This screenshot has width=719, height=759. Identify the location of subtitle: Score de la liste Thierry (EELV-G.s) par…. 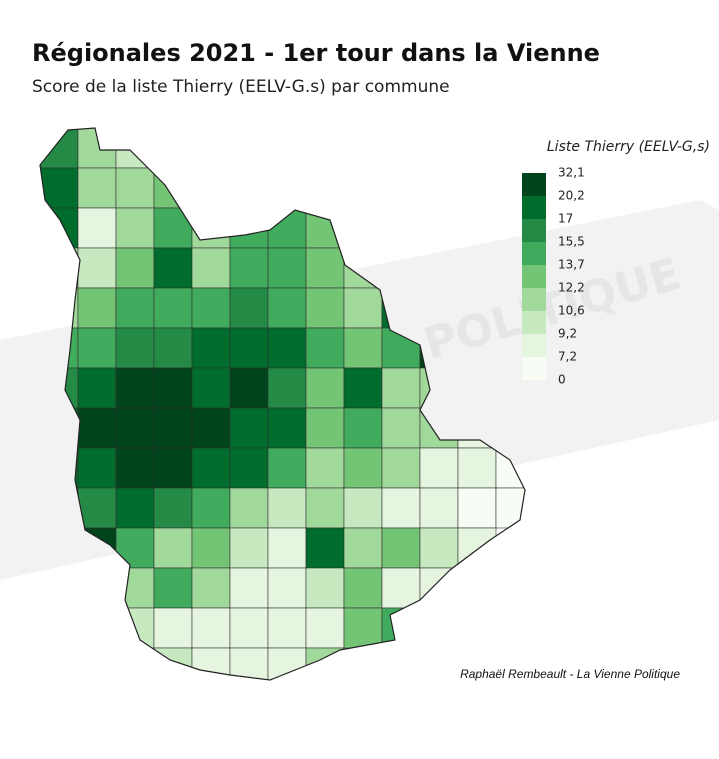
(241, 87).